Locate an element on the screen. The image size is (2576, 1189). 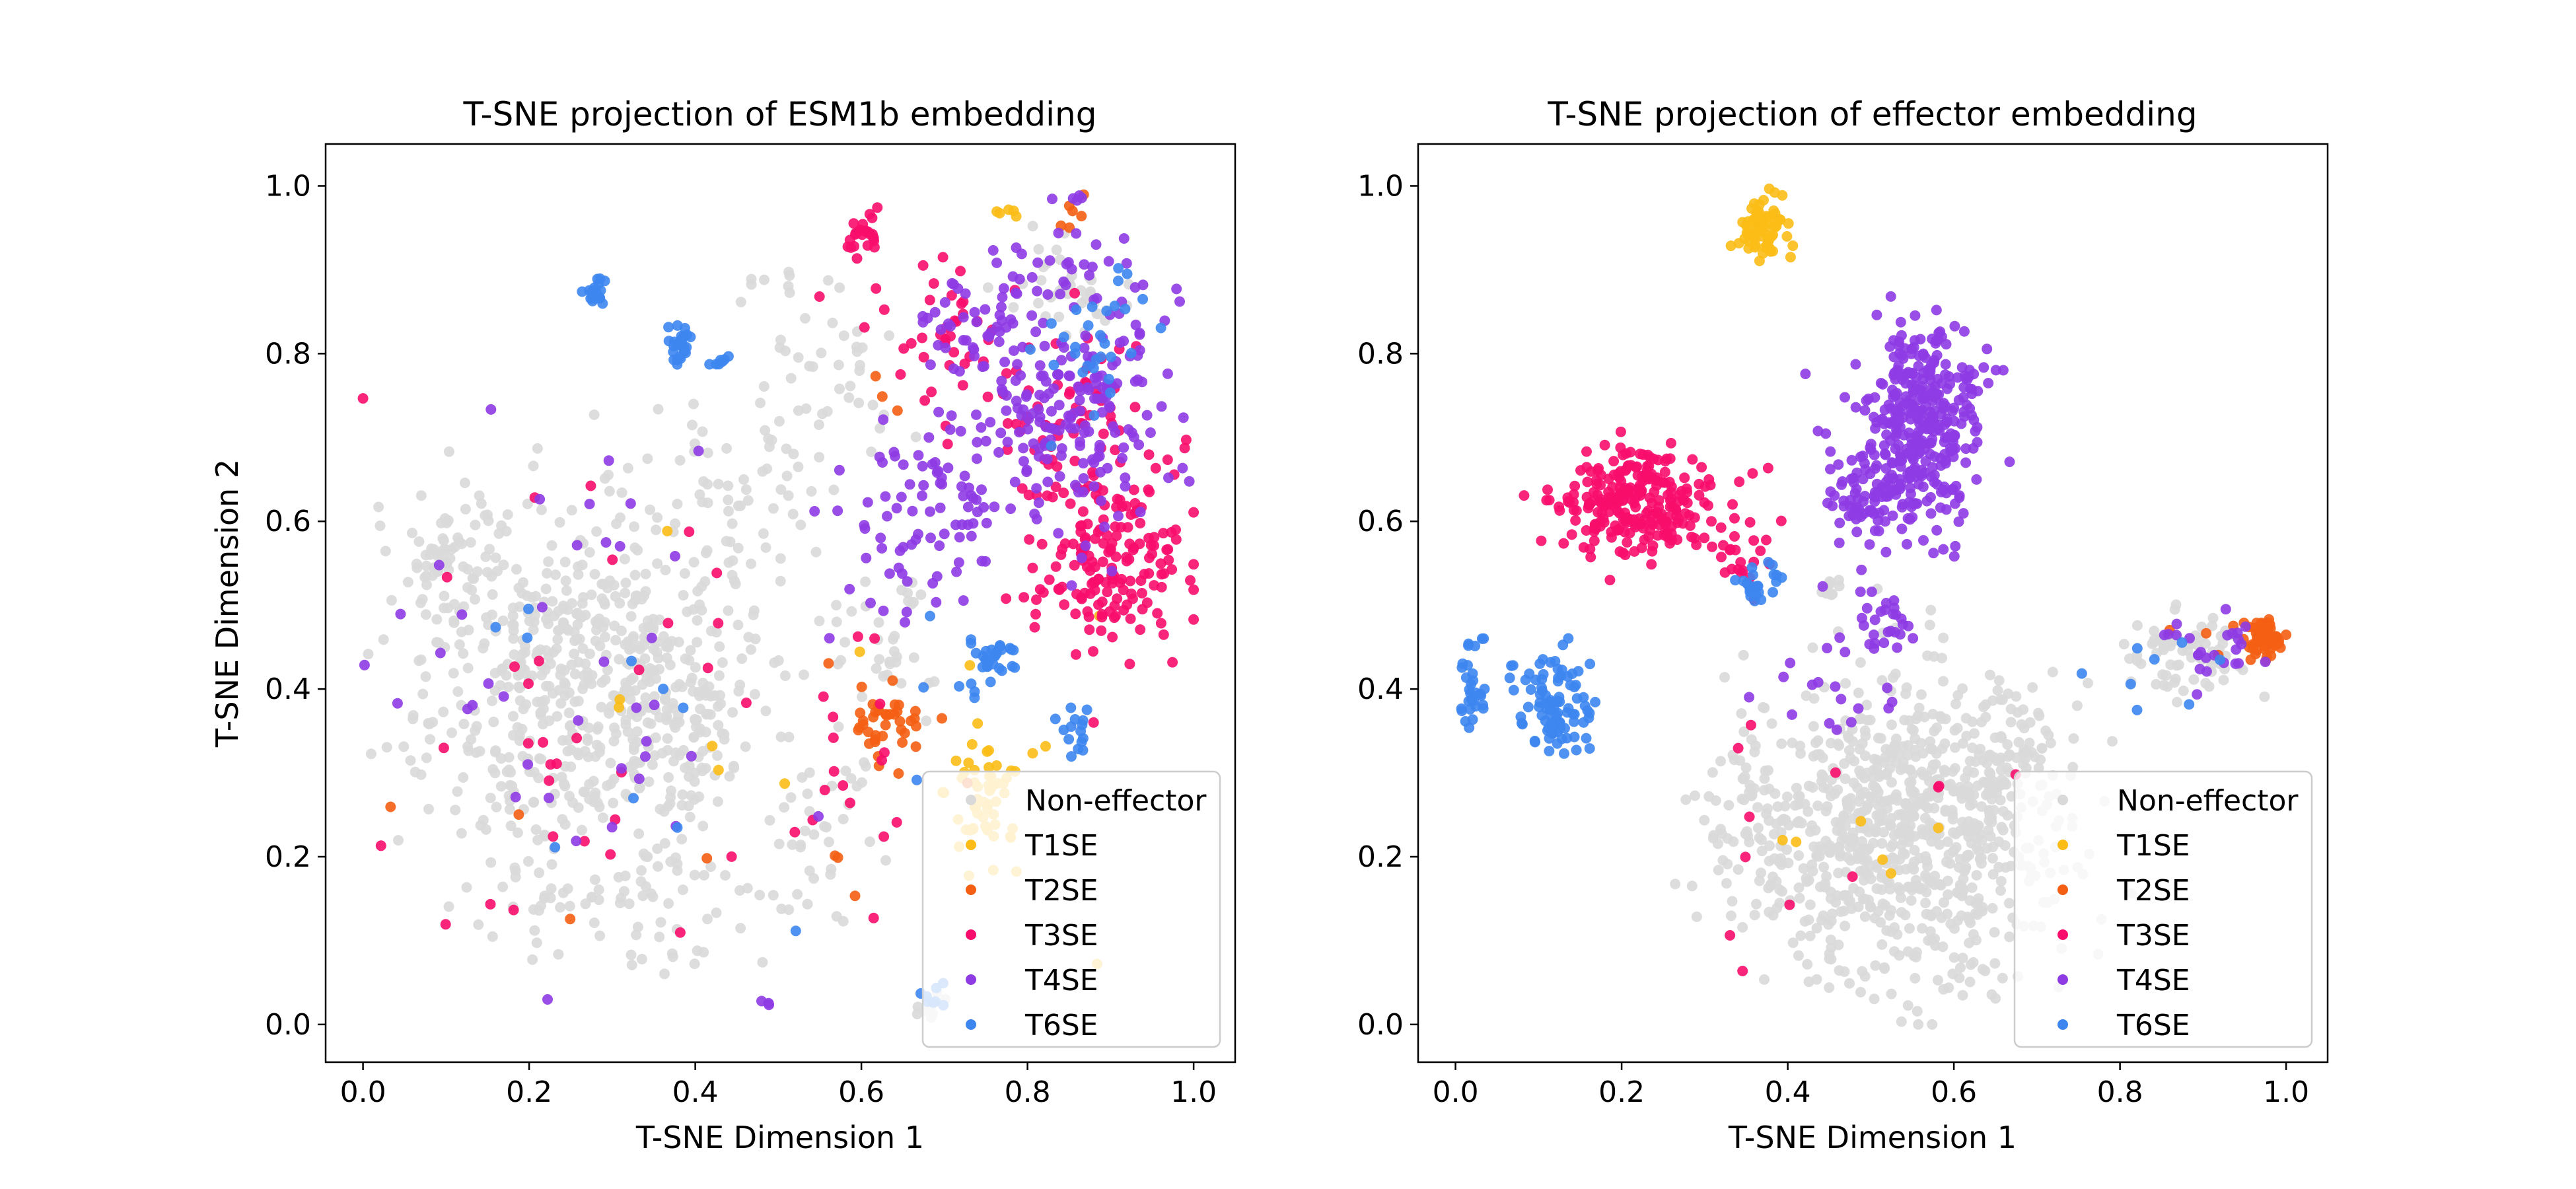
legend-box is located at coordinates (2163, 909).